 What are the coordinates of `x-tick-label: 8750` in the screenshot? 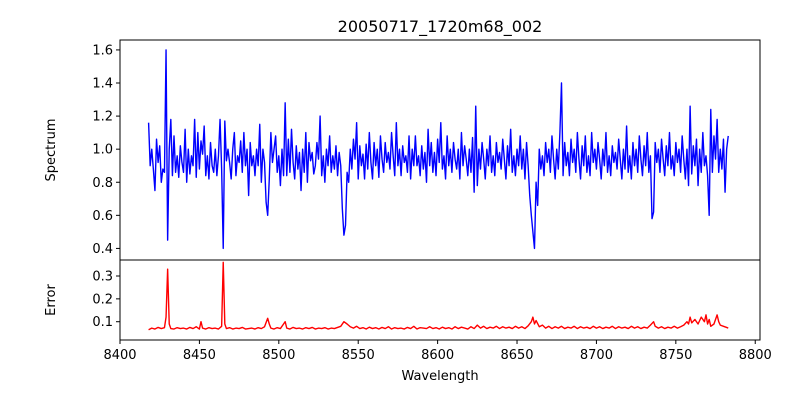 It's located at (675, 355).